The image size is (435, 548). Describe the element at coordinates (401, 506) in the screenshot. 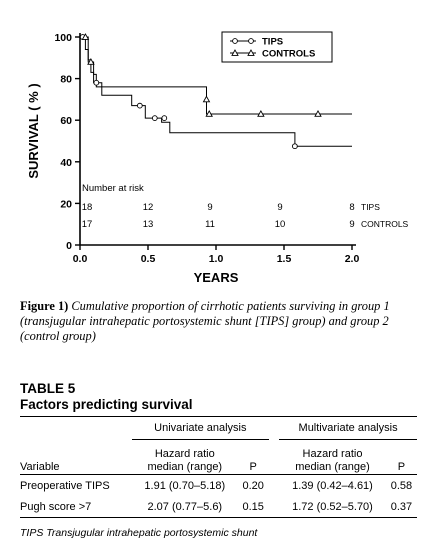

I see `cell-multi-p: 0.37` at that location.